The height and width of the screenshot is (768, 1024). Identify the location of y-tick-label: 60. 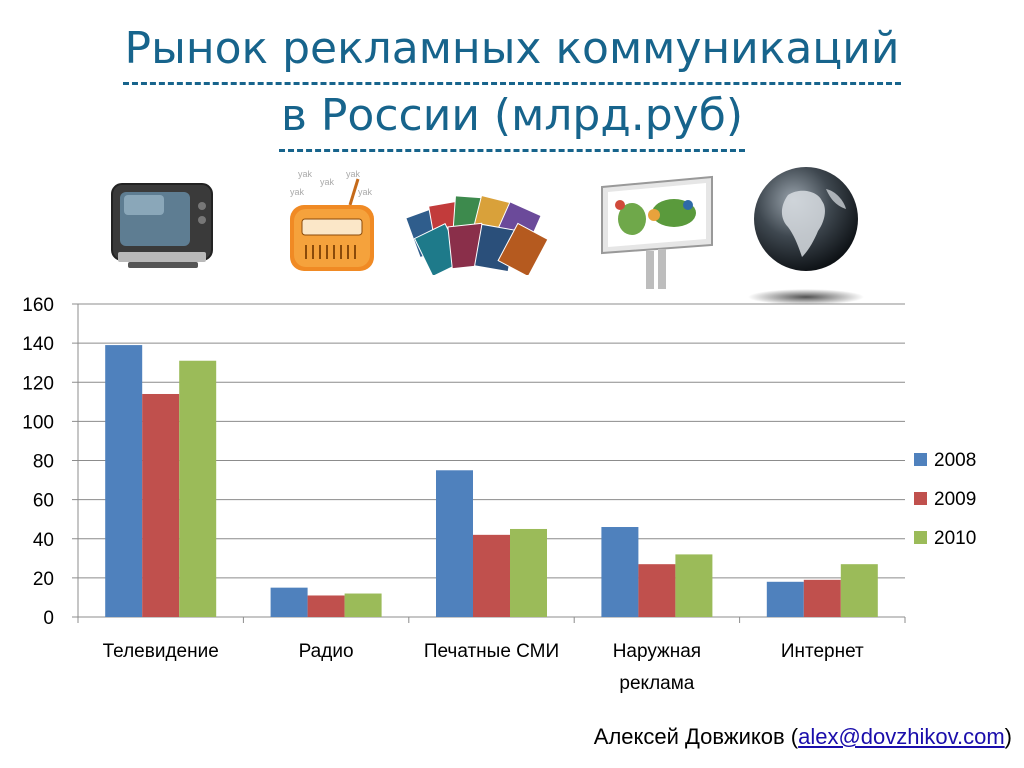
(43, 501).